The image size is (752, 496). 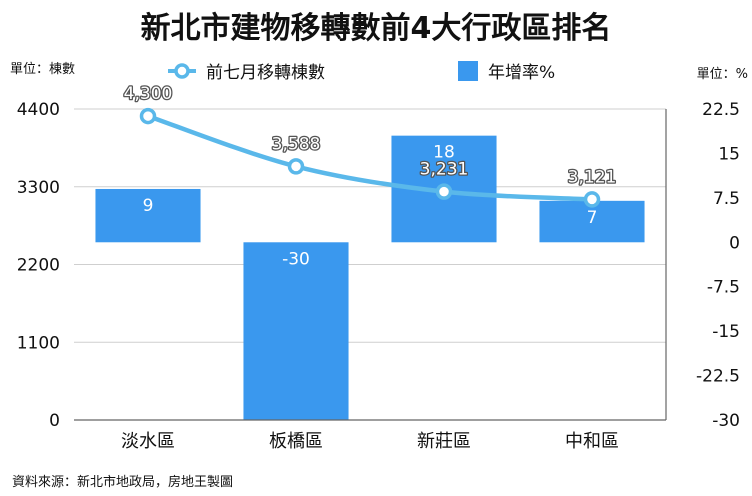 What do you see at coordinates (182, 71) in the screenshot?
I see `legend-marker-swatch` at bounding box center [182, 71].